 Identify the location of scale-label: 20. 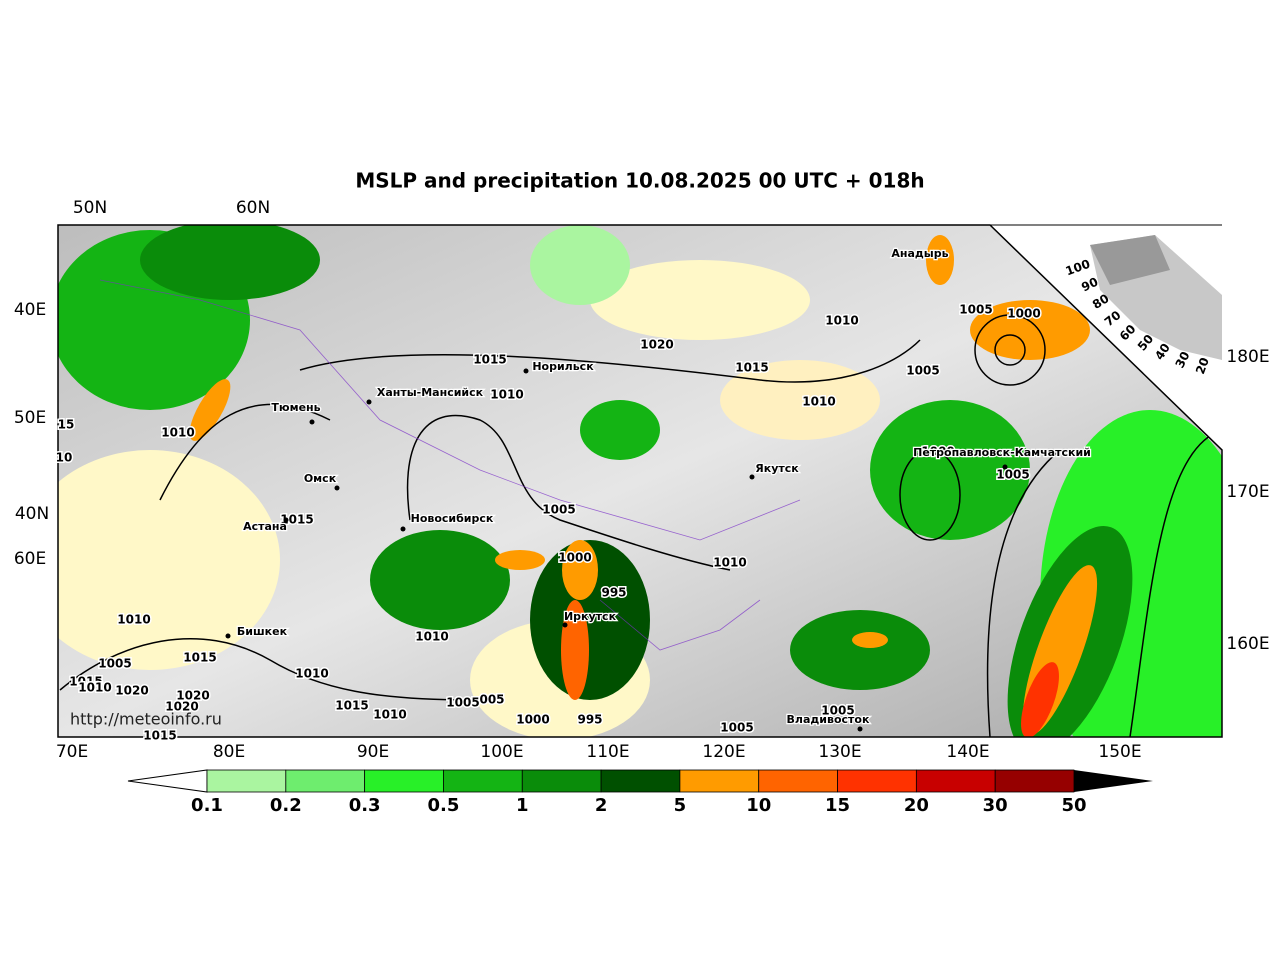
(1202, 366).